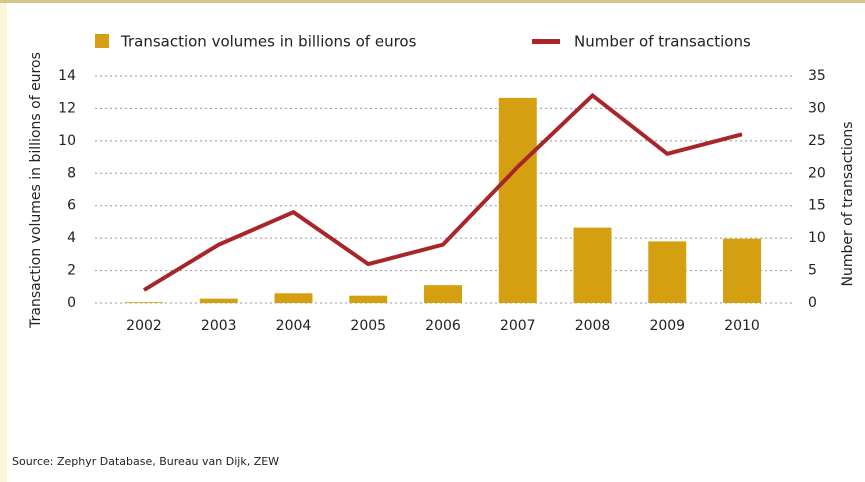 This screenshot has height=482, width=865. I want to click on y-tick-label: 2, so click(71, 271).